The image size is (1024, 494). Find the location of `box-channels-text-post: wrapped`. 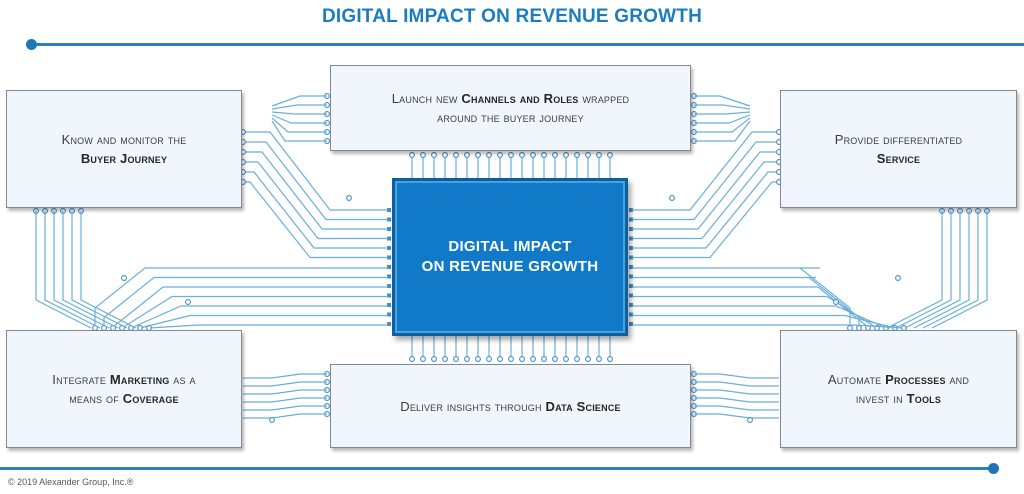

box-channels-text-post: wrapped is located at coordinates (604, 98).